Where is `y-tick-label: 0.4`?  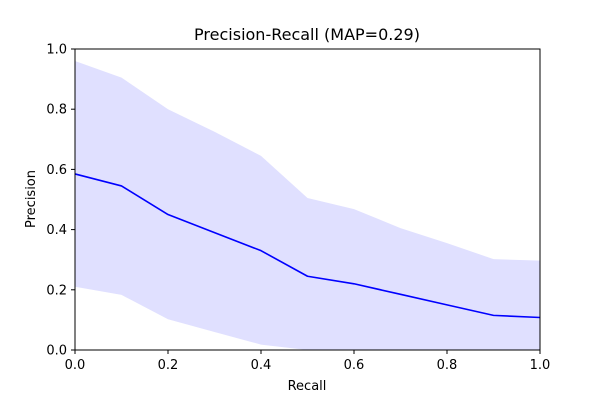 y-tick-label: 0.4 is located at coordinates (56, 230).